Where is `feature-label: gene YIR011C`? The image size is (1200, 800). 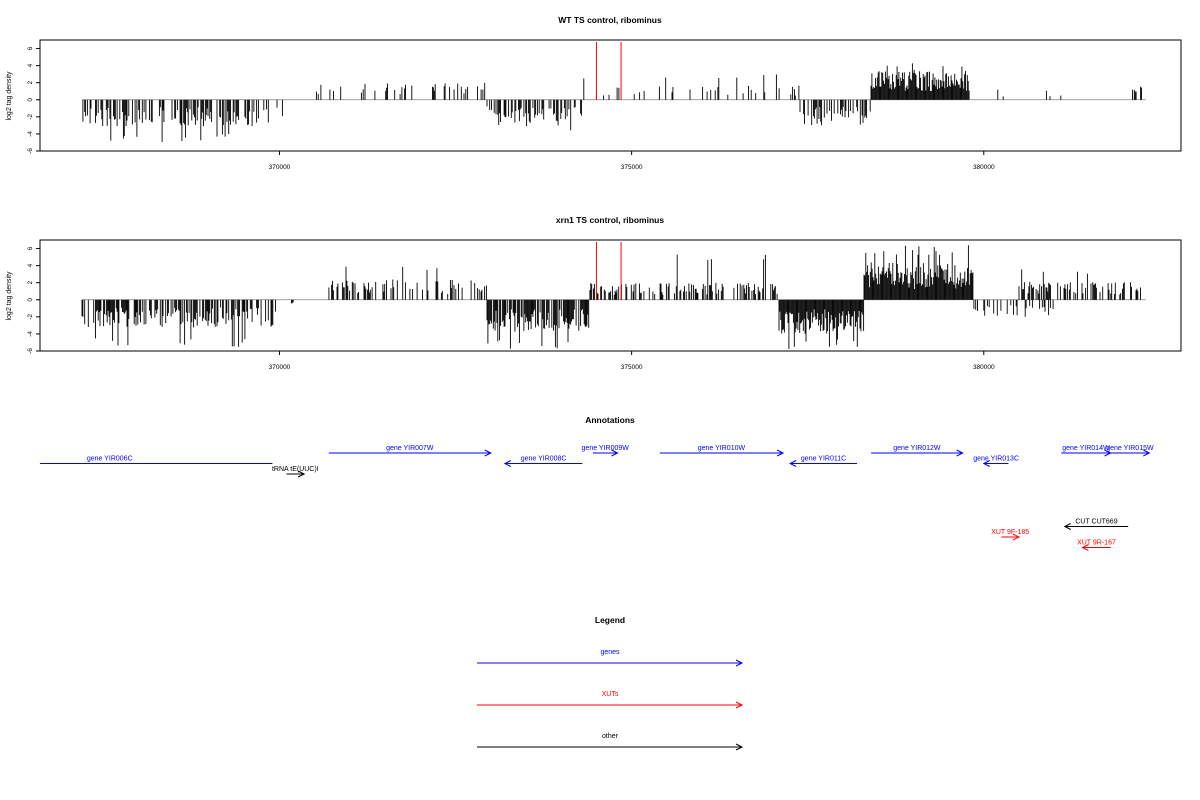
feature-label: gene YIR011C is located at coordinates (823, 459).